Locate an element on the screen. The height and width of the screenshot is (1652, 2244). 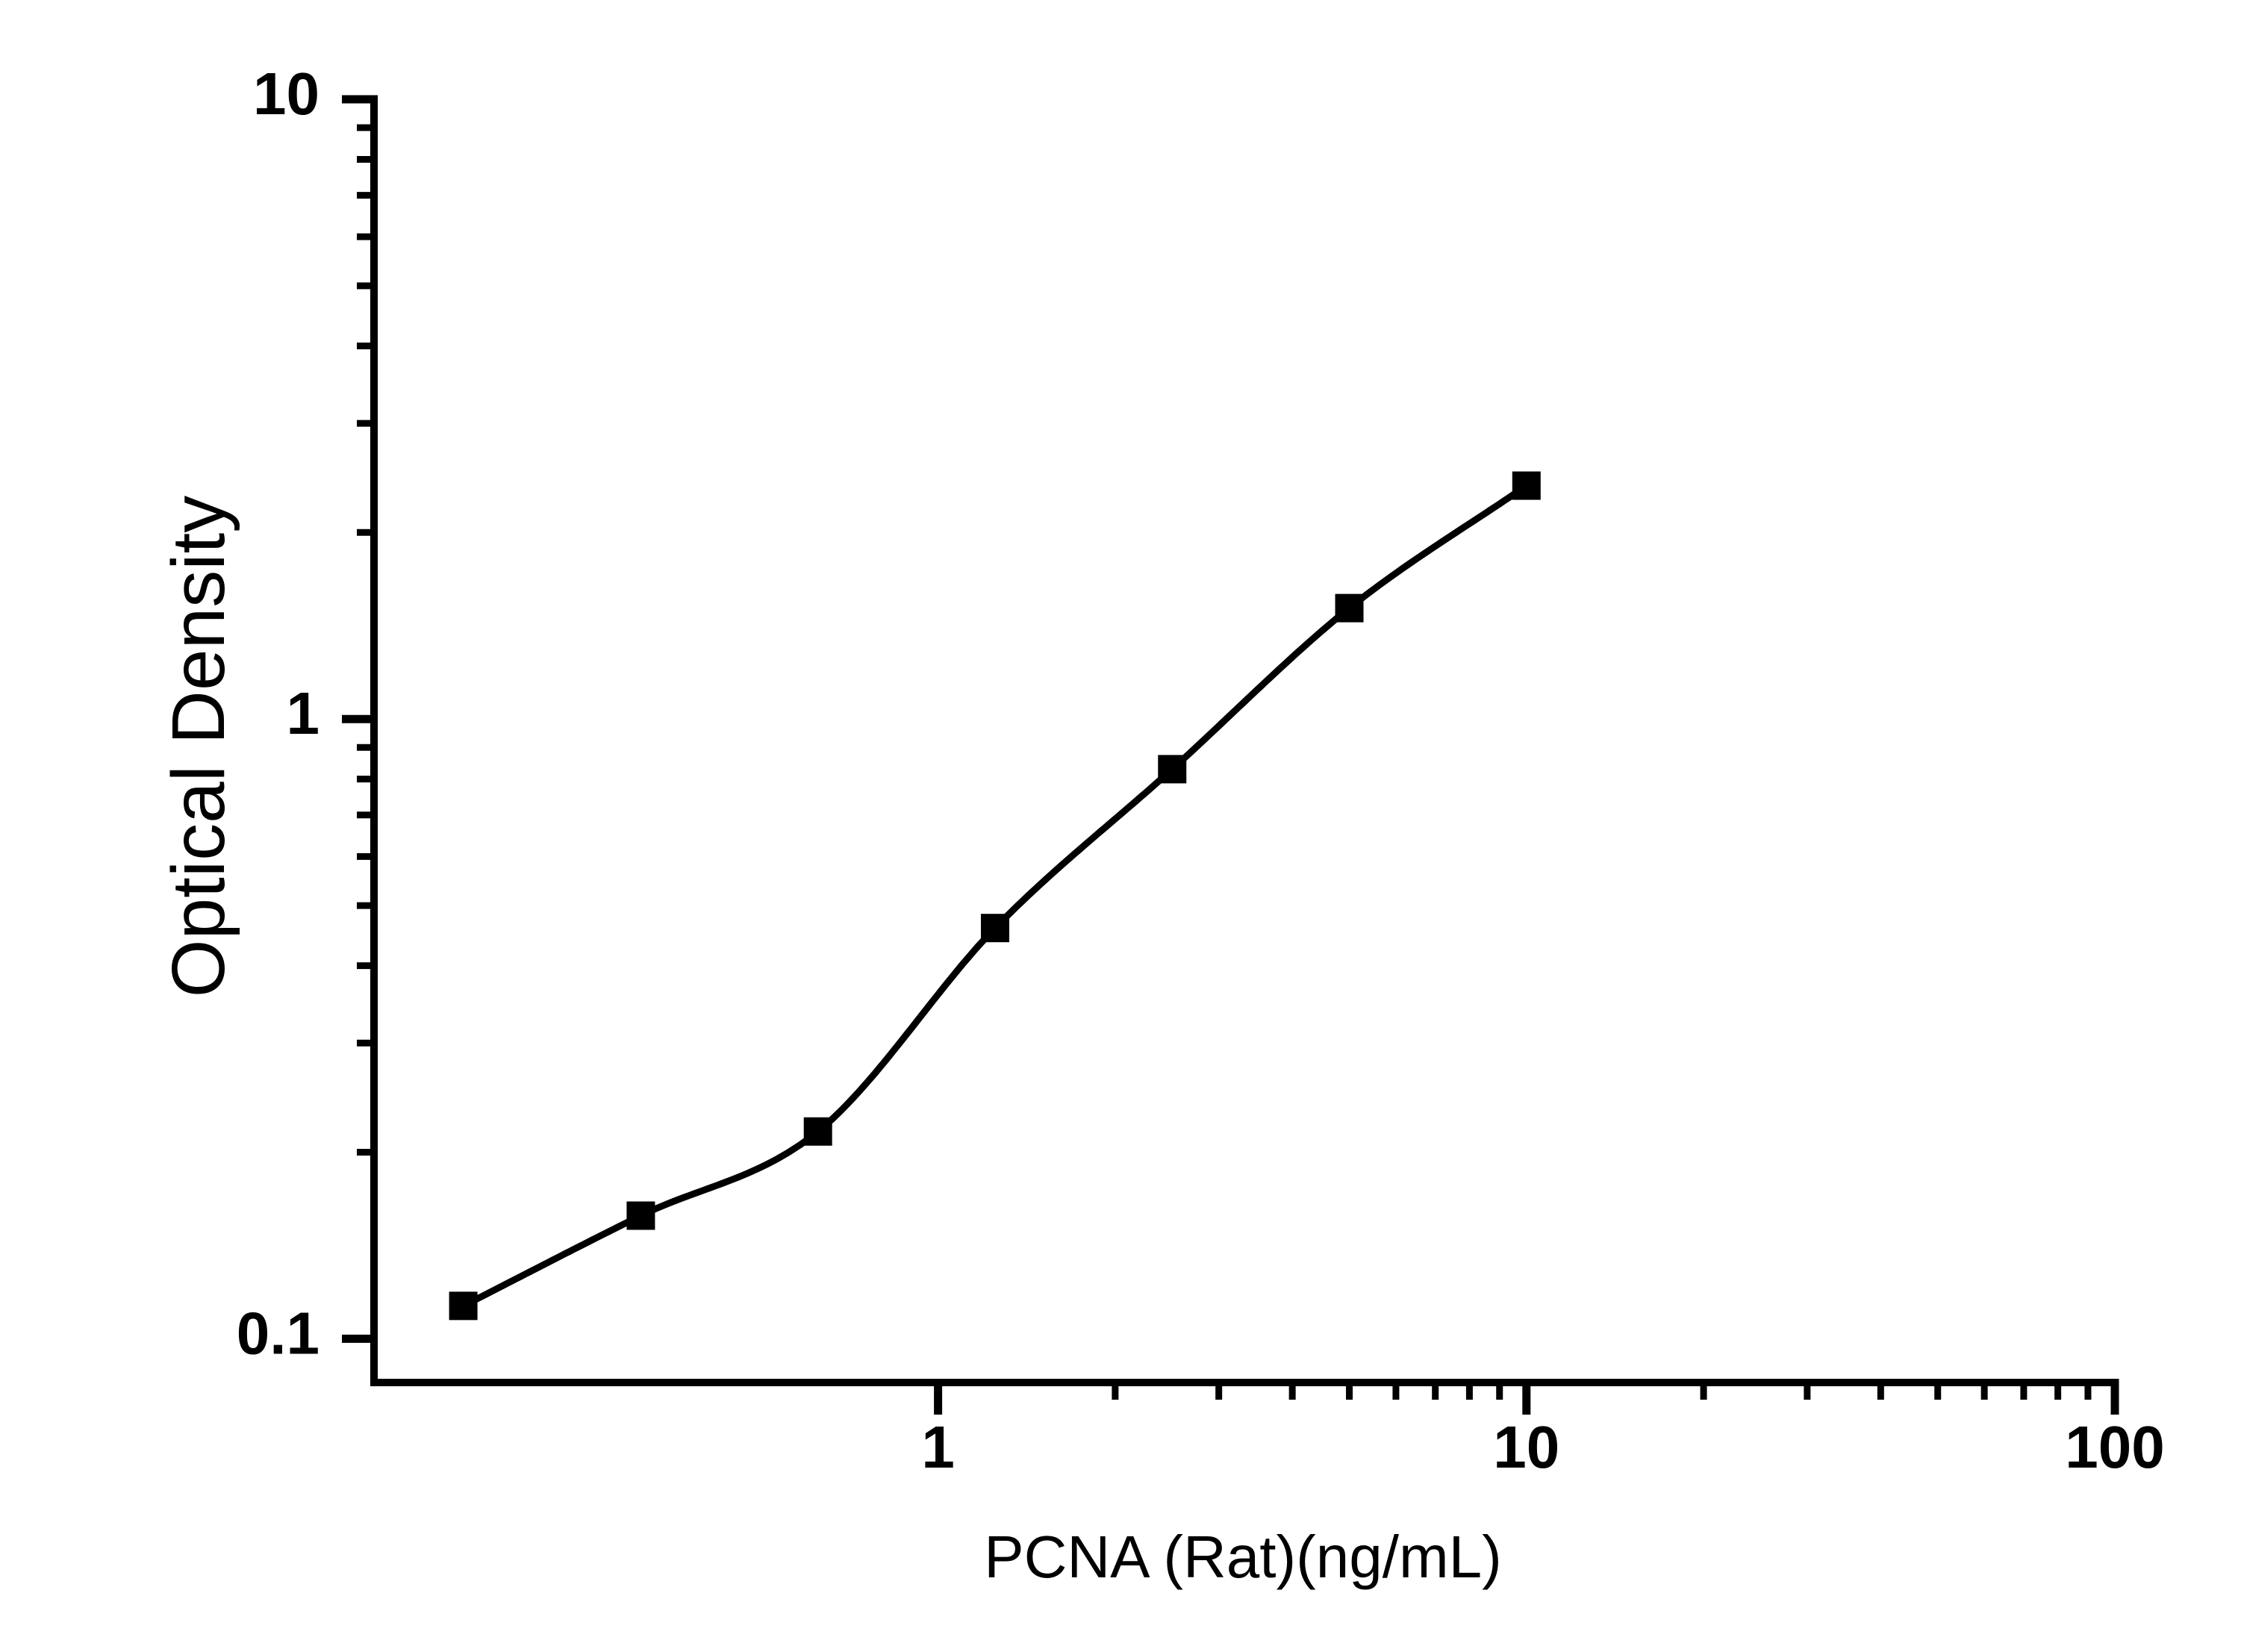
y-tick-label: 10 is located at coordinates (286, 93).